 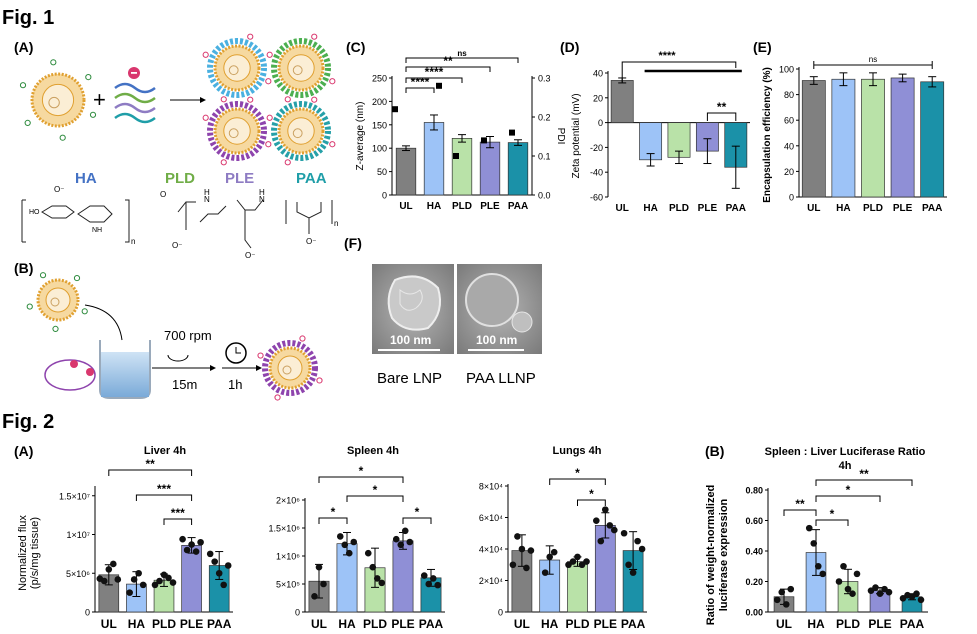 What do you see at coordinates (413, 309) in the screenshot?
I see `tem-image-bare` at bounding box center [413, 309].